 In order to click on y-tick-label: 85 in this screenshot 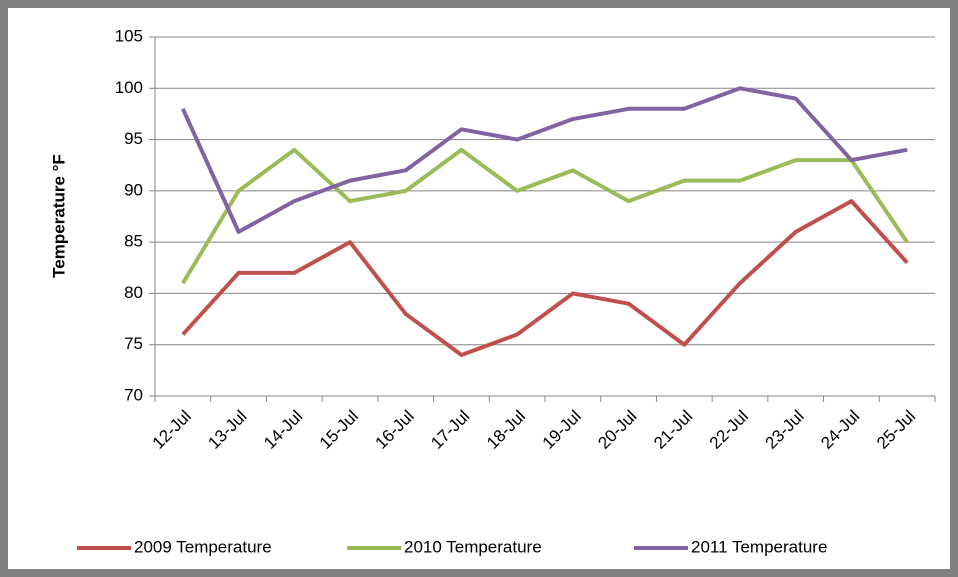, I will do `click(133, 241)`.